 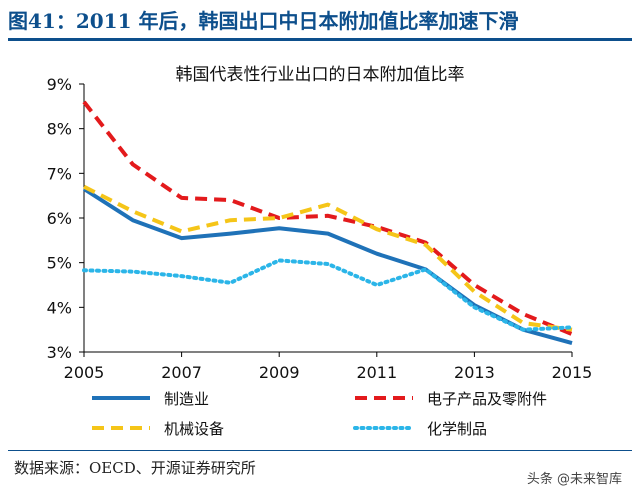 What do you see at coordinates (474, 372) in the screenshot?
I see `x-tick-label: 2013` at bounding box center [474, 372].